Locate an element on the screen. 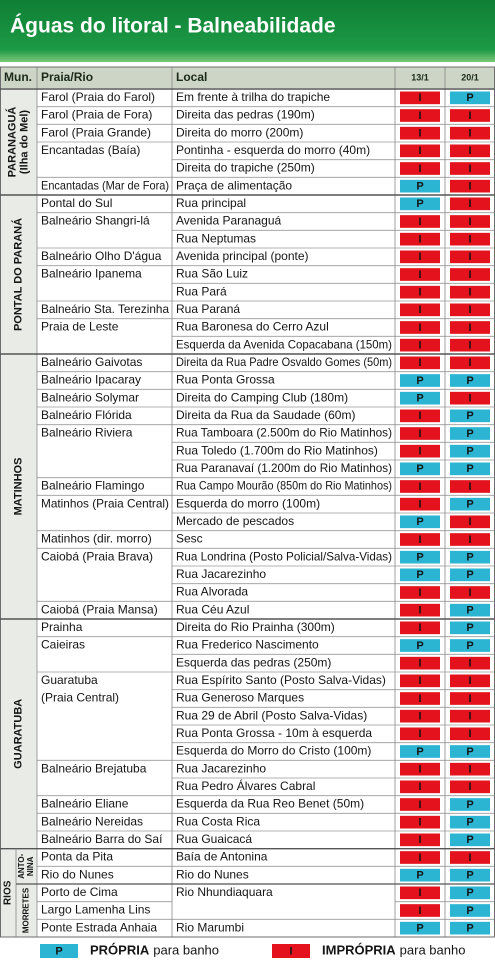 Image resolution: width=495 pixels, height=968 pixels. beach-name: Matinhos (dir. morro) is located at coordinates (96, 539).